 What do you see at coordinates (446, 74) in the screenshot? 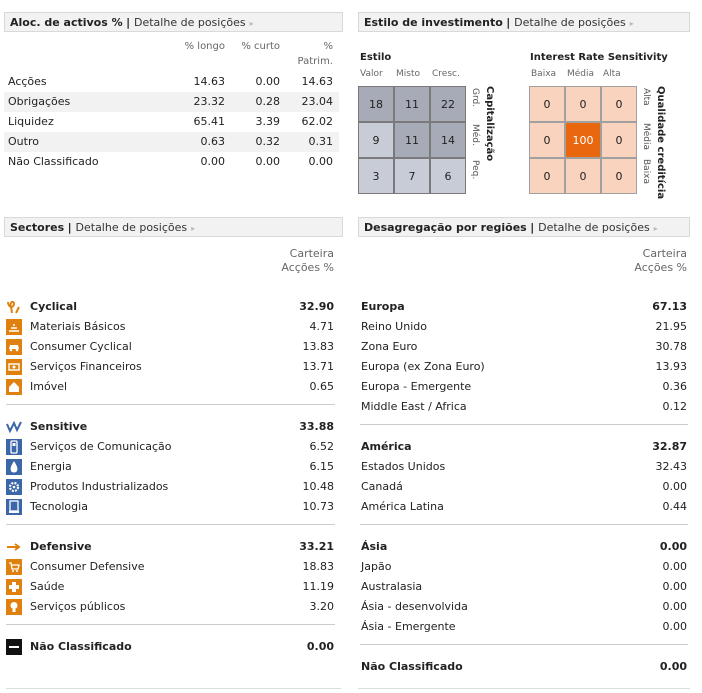
I see `equity-col-label: Cresc.` at bounding box center [446, 74].